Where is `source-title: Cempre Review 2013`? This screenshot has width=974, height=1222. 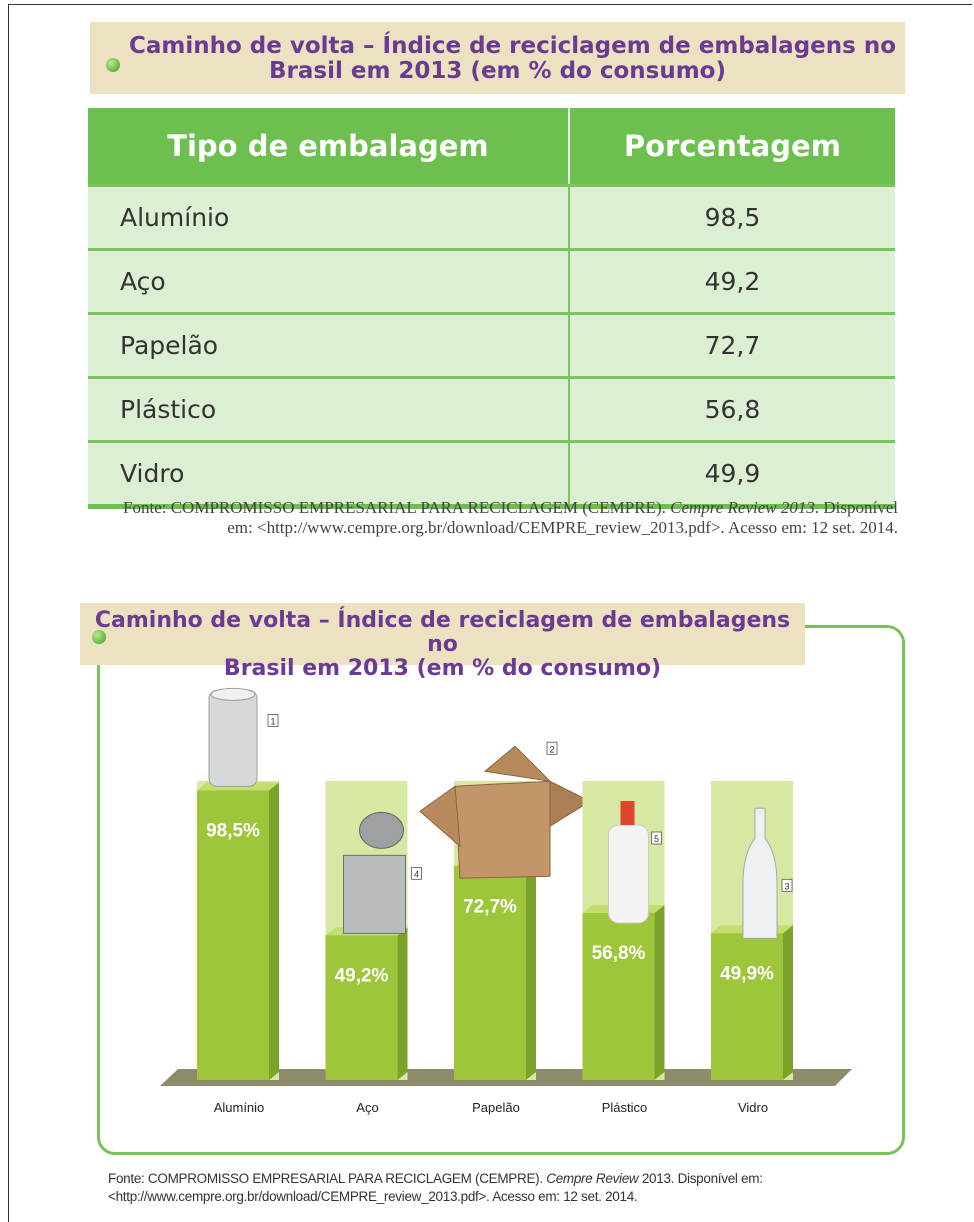 source-title: Cempre Review 2013 is located at coordinates (742, 507).